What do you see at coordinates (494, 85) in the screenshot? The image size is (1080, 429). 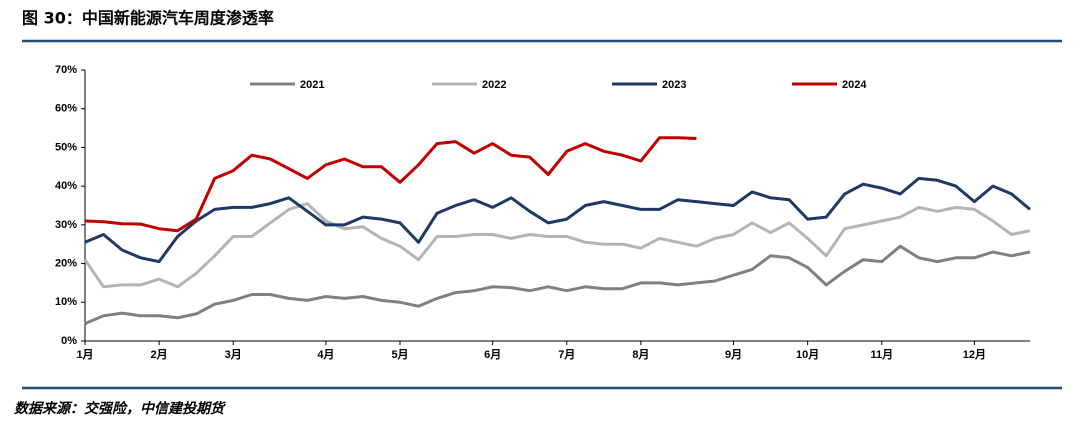 I see `legend-label: 2022` at bounding box center [494, 85].